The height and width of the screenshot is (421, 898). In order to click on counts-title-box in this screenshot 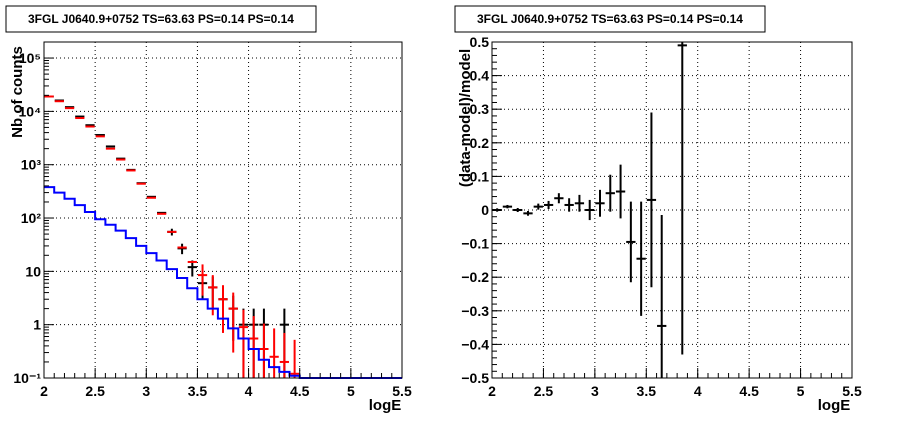, I will do `click(161, 19)`.